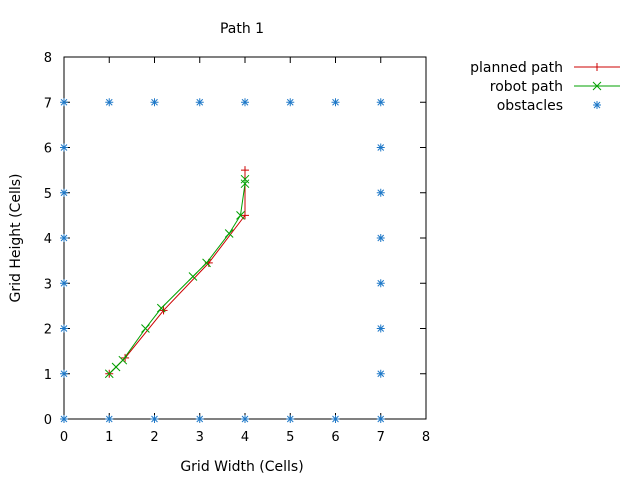 The height and width of the screenshot is (480, 640). I want to click on legend: planned path robot path obstacles, so click(545, 87).